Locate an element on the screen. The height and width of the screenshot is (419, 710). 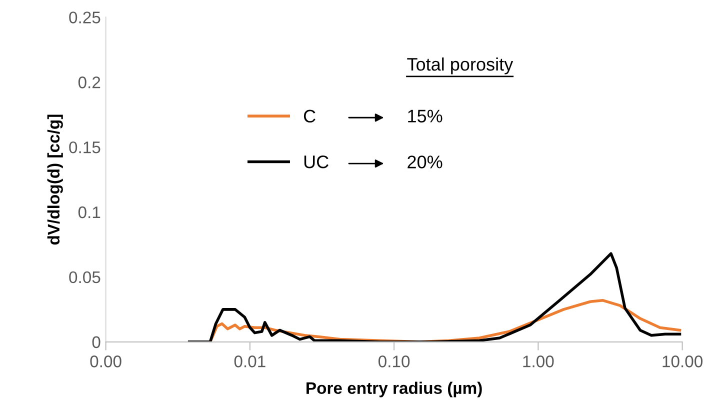
y-axis-title: dV/dlog(d) [cc/g] is located at coordinates (55, 179).